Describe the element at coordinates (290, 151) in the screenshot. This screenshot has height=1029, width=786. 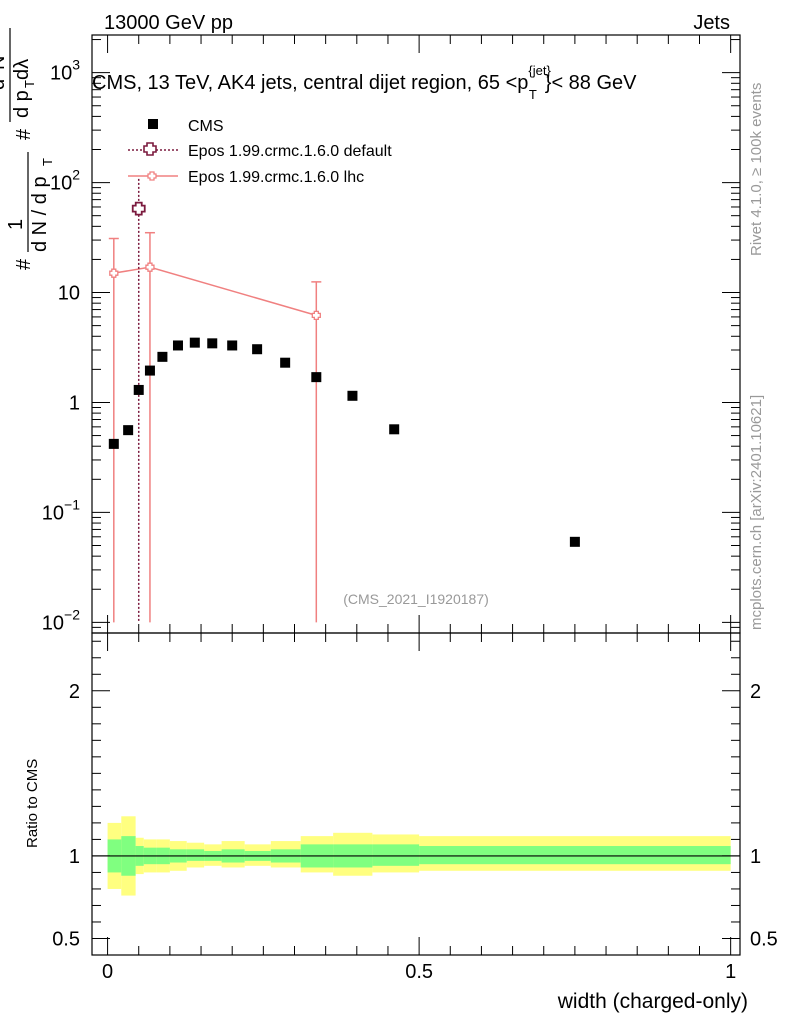
I see `legend-label-epos-default: Epos 1.99.crmc.1.6.0 default` at that location.